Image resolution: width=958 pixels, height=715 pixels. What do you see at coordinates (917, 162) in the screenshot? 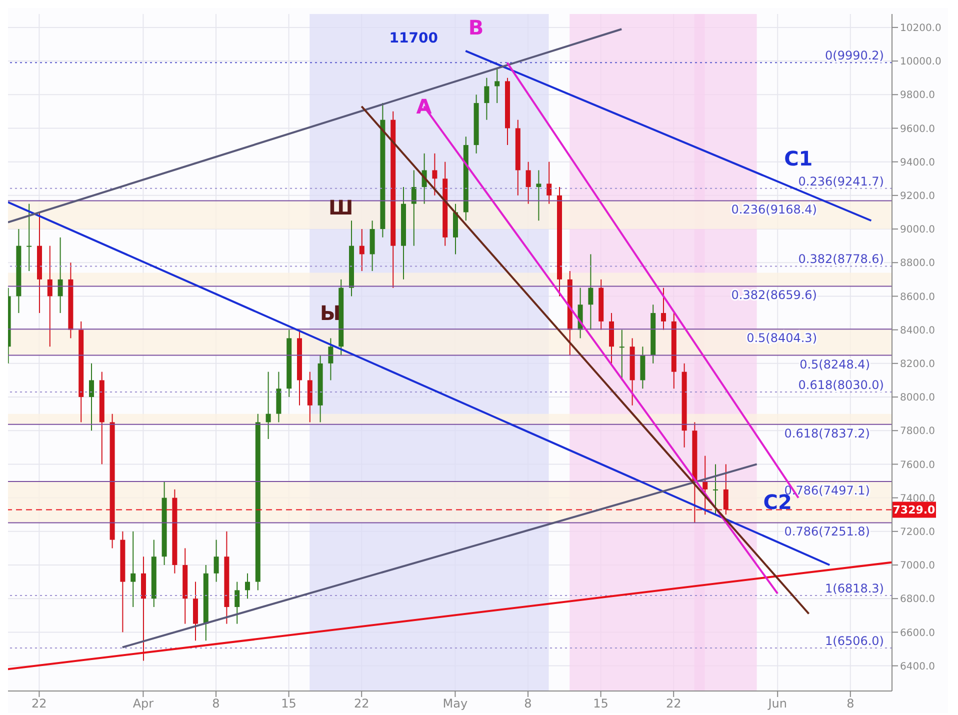
I see `y-tick-label: 9400.0` at bounding box center [917, 162].